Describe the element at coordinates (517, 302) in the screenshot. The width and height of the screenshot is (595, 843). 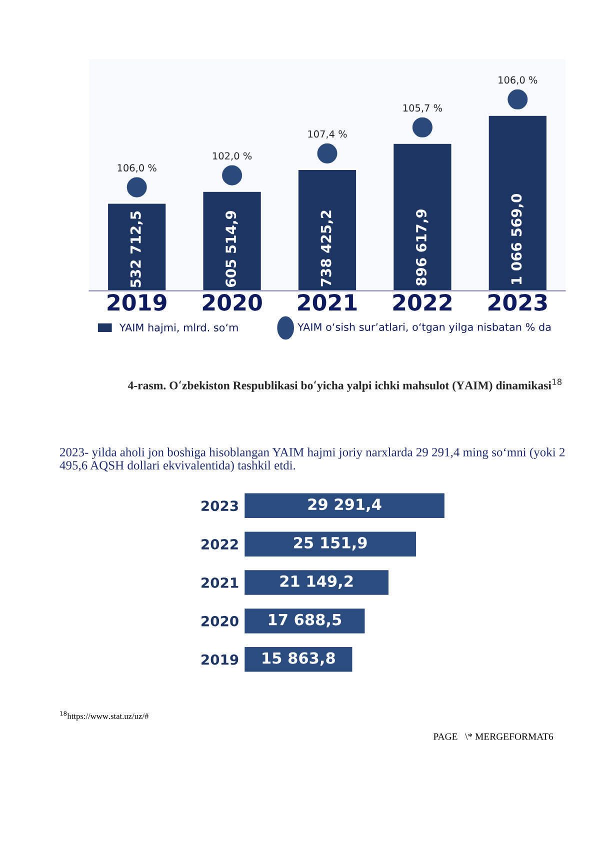
I see `x-tick-label: 2023` at that location.